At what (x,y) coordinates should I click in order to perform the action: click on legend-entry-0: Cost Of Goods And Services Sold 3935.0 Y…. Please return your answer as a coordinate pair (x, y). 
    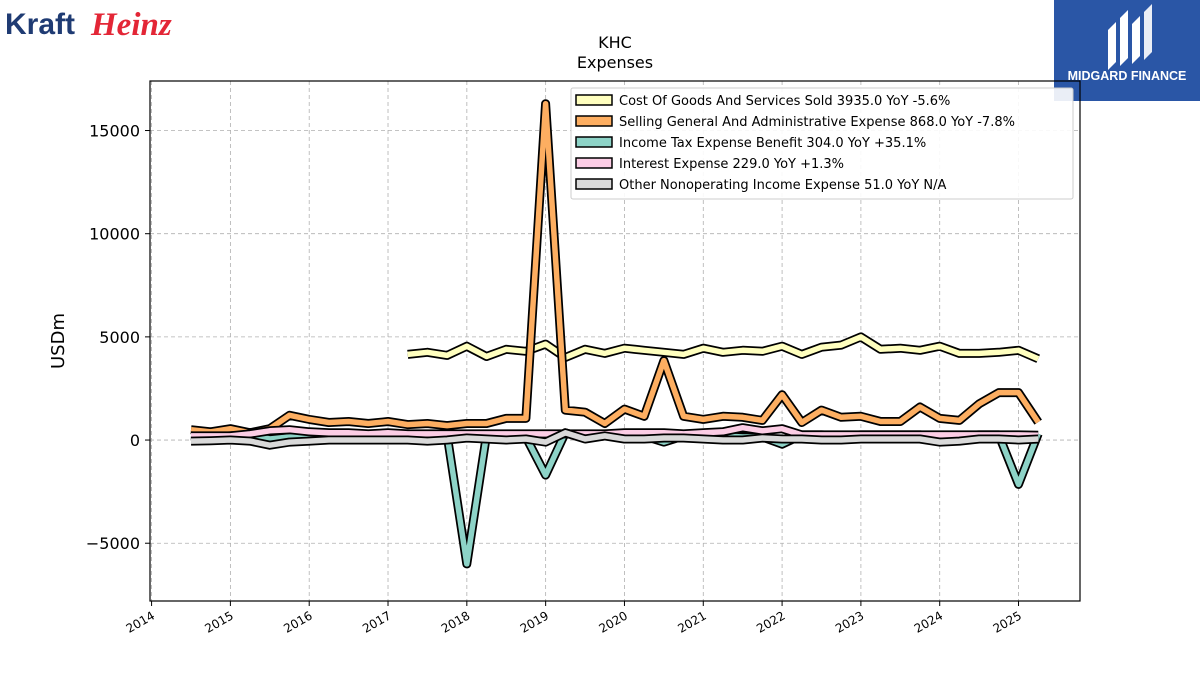
    Looking at the image, I should click on (784, 101).